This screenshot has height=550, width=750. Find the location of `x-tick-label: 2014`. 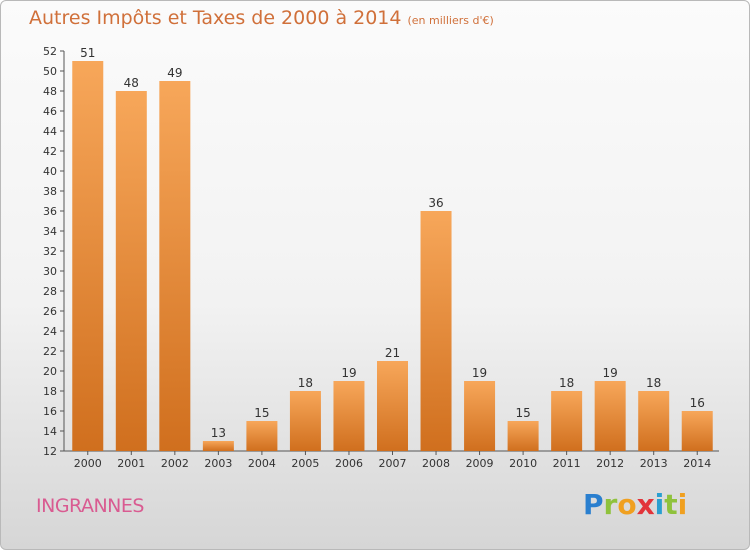

x-tick-label: 2014 is located at coordinates (697, 463).